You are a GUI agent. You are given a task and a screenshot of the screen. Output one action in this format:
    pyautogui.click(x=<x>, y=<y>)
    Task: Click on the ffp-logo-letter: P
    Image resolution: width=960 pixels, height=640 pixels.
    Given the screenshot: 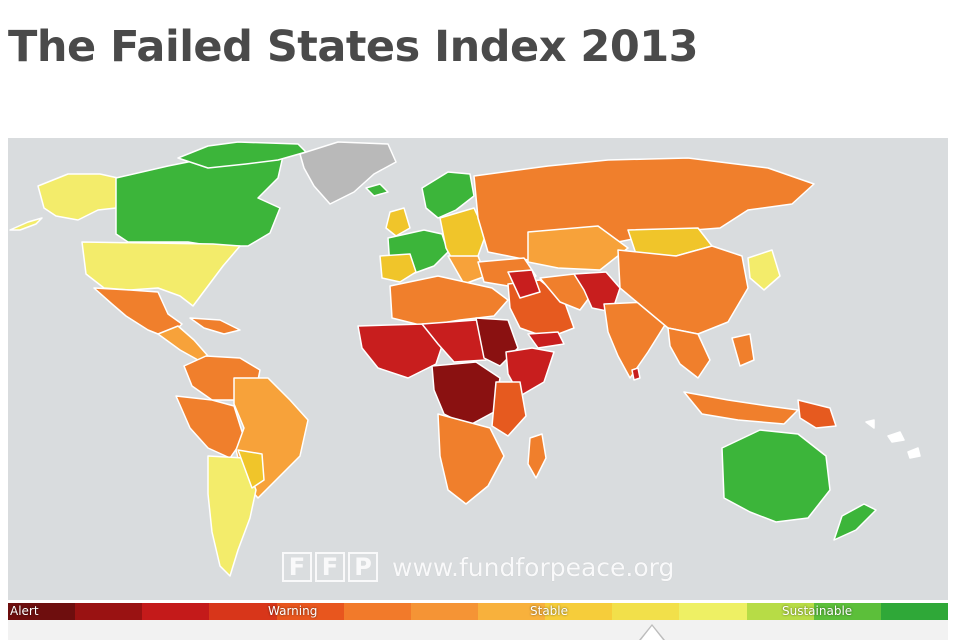 What is the action you would take?
    pyautogui.click(x=363, y=567)
    